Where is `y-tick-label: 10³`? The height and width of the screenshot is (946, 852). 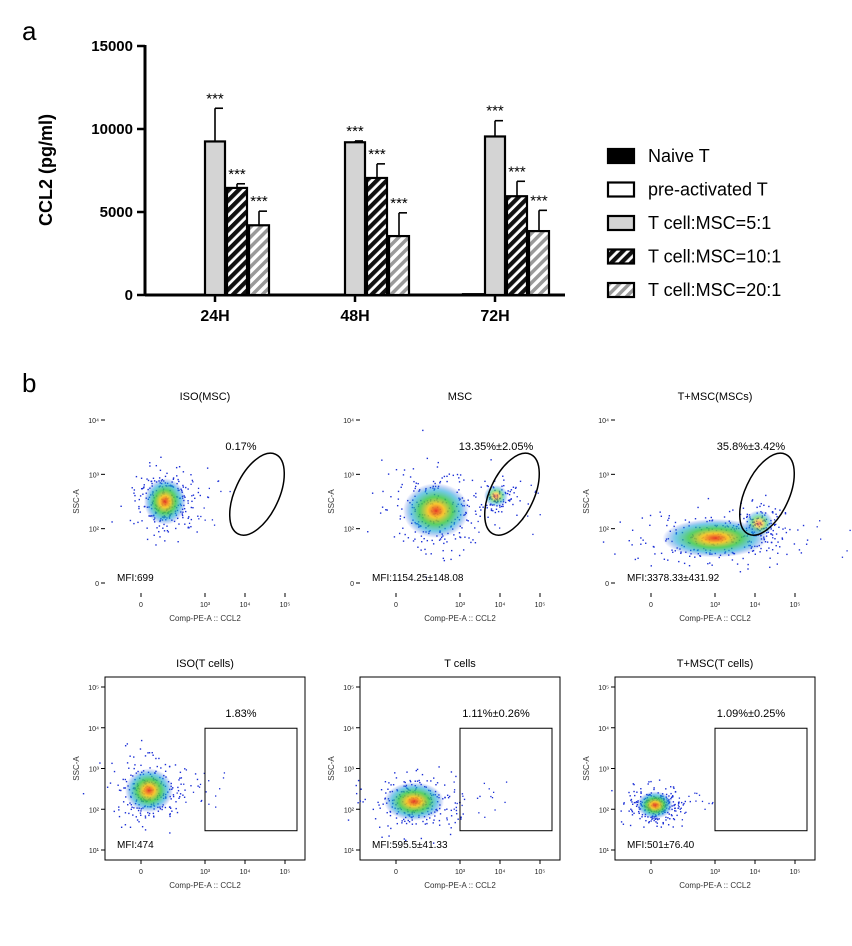 y-tick-label: 10³ is located at coordinates (349, 475).